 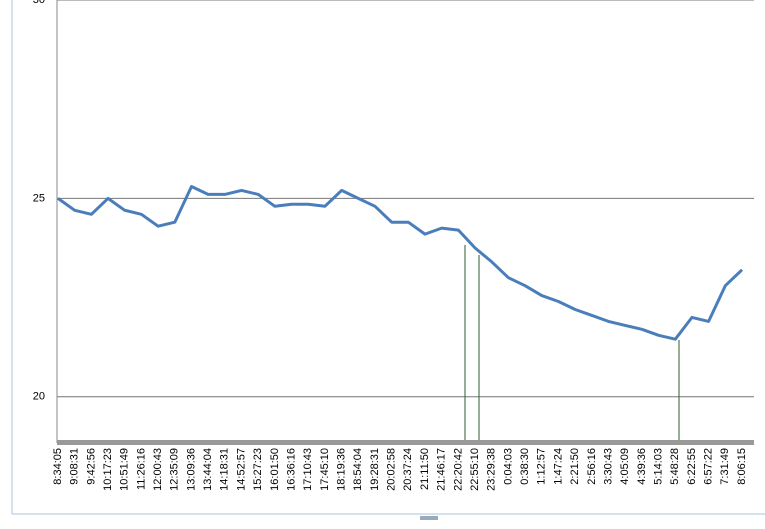 What do you see at coordinates (408, 469) in the screenshot?
I see `x-tick-label: 20:37:24` at bounding box center [408, 469].